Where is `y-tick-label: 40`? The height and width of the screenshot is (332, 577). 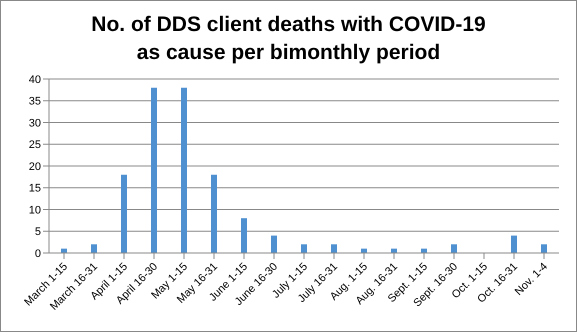
y-tick-label: 40 is located at coordinates (34, 80).